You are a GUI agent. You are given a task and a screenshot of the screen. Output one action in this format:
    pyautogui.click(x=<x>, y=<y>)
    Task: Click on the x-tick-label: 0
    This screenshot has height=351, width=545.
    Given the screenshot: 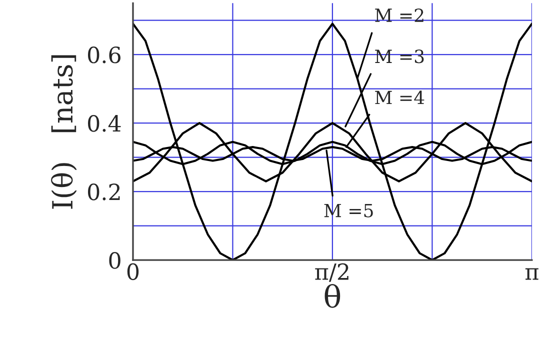 What is the action you would take?
    pyautogui.click(x=133, y=271)
    